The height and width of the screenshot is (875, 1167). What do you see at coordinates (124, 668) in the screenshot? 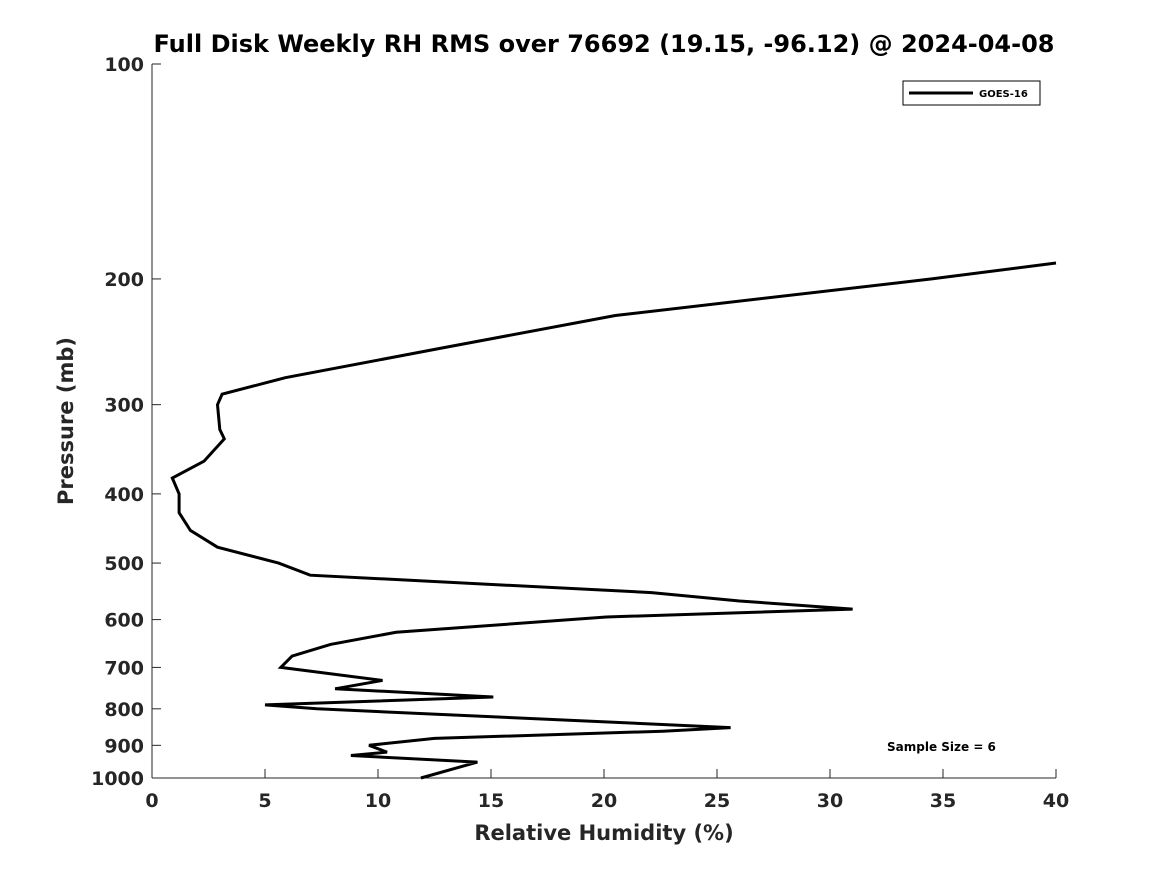
I see `y-tick-label: 700` at bounding box center [124, 668].